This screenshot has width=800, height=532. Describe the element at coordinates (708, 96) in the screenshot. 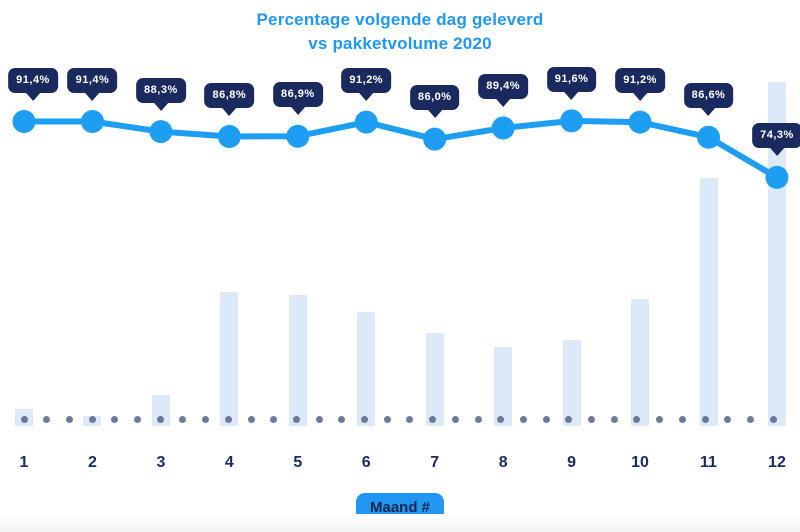

I see `percent-badge-month-11: 86,6%` at that location.